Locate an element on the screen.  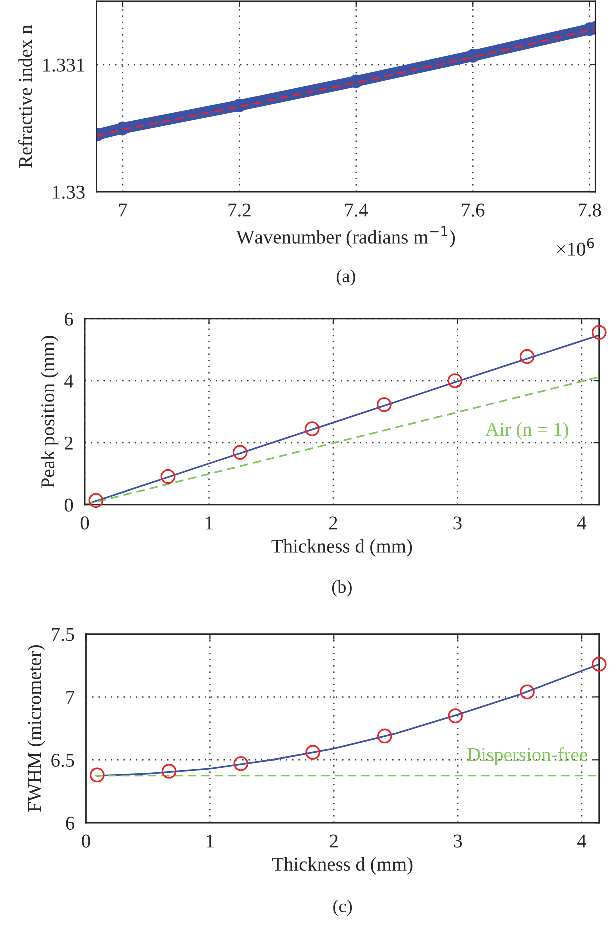
text: (b) is located at coordinates (342, 588).